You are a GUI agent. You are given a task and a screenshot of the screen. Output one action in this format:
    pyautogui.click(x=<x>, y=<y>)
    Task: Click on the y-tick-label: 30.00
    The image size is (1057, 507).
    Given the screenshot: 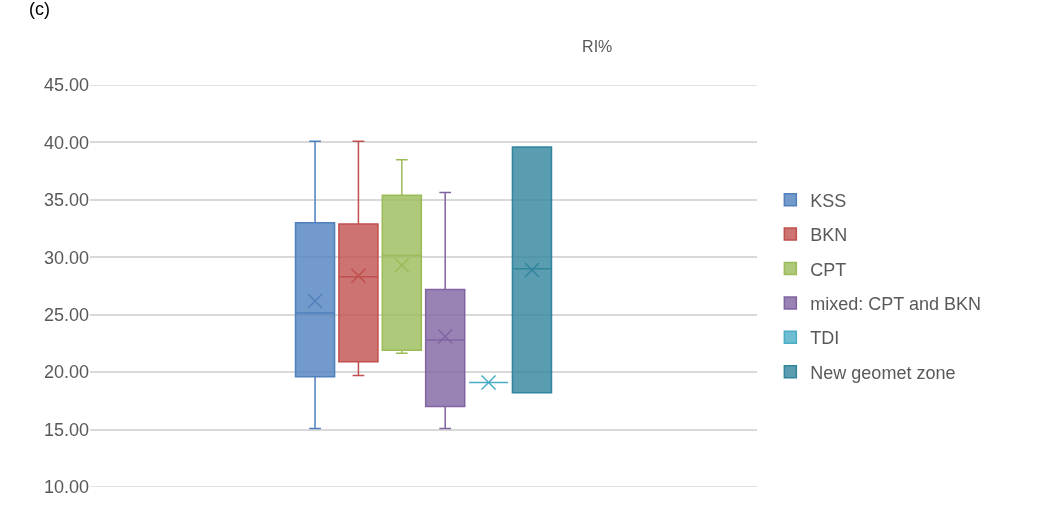 What is the action you would take?
    pyautogui.click(x=66, y=257)
    